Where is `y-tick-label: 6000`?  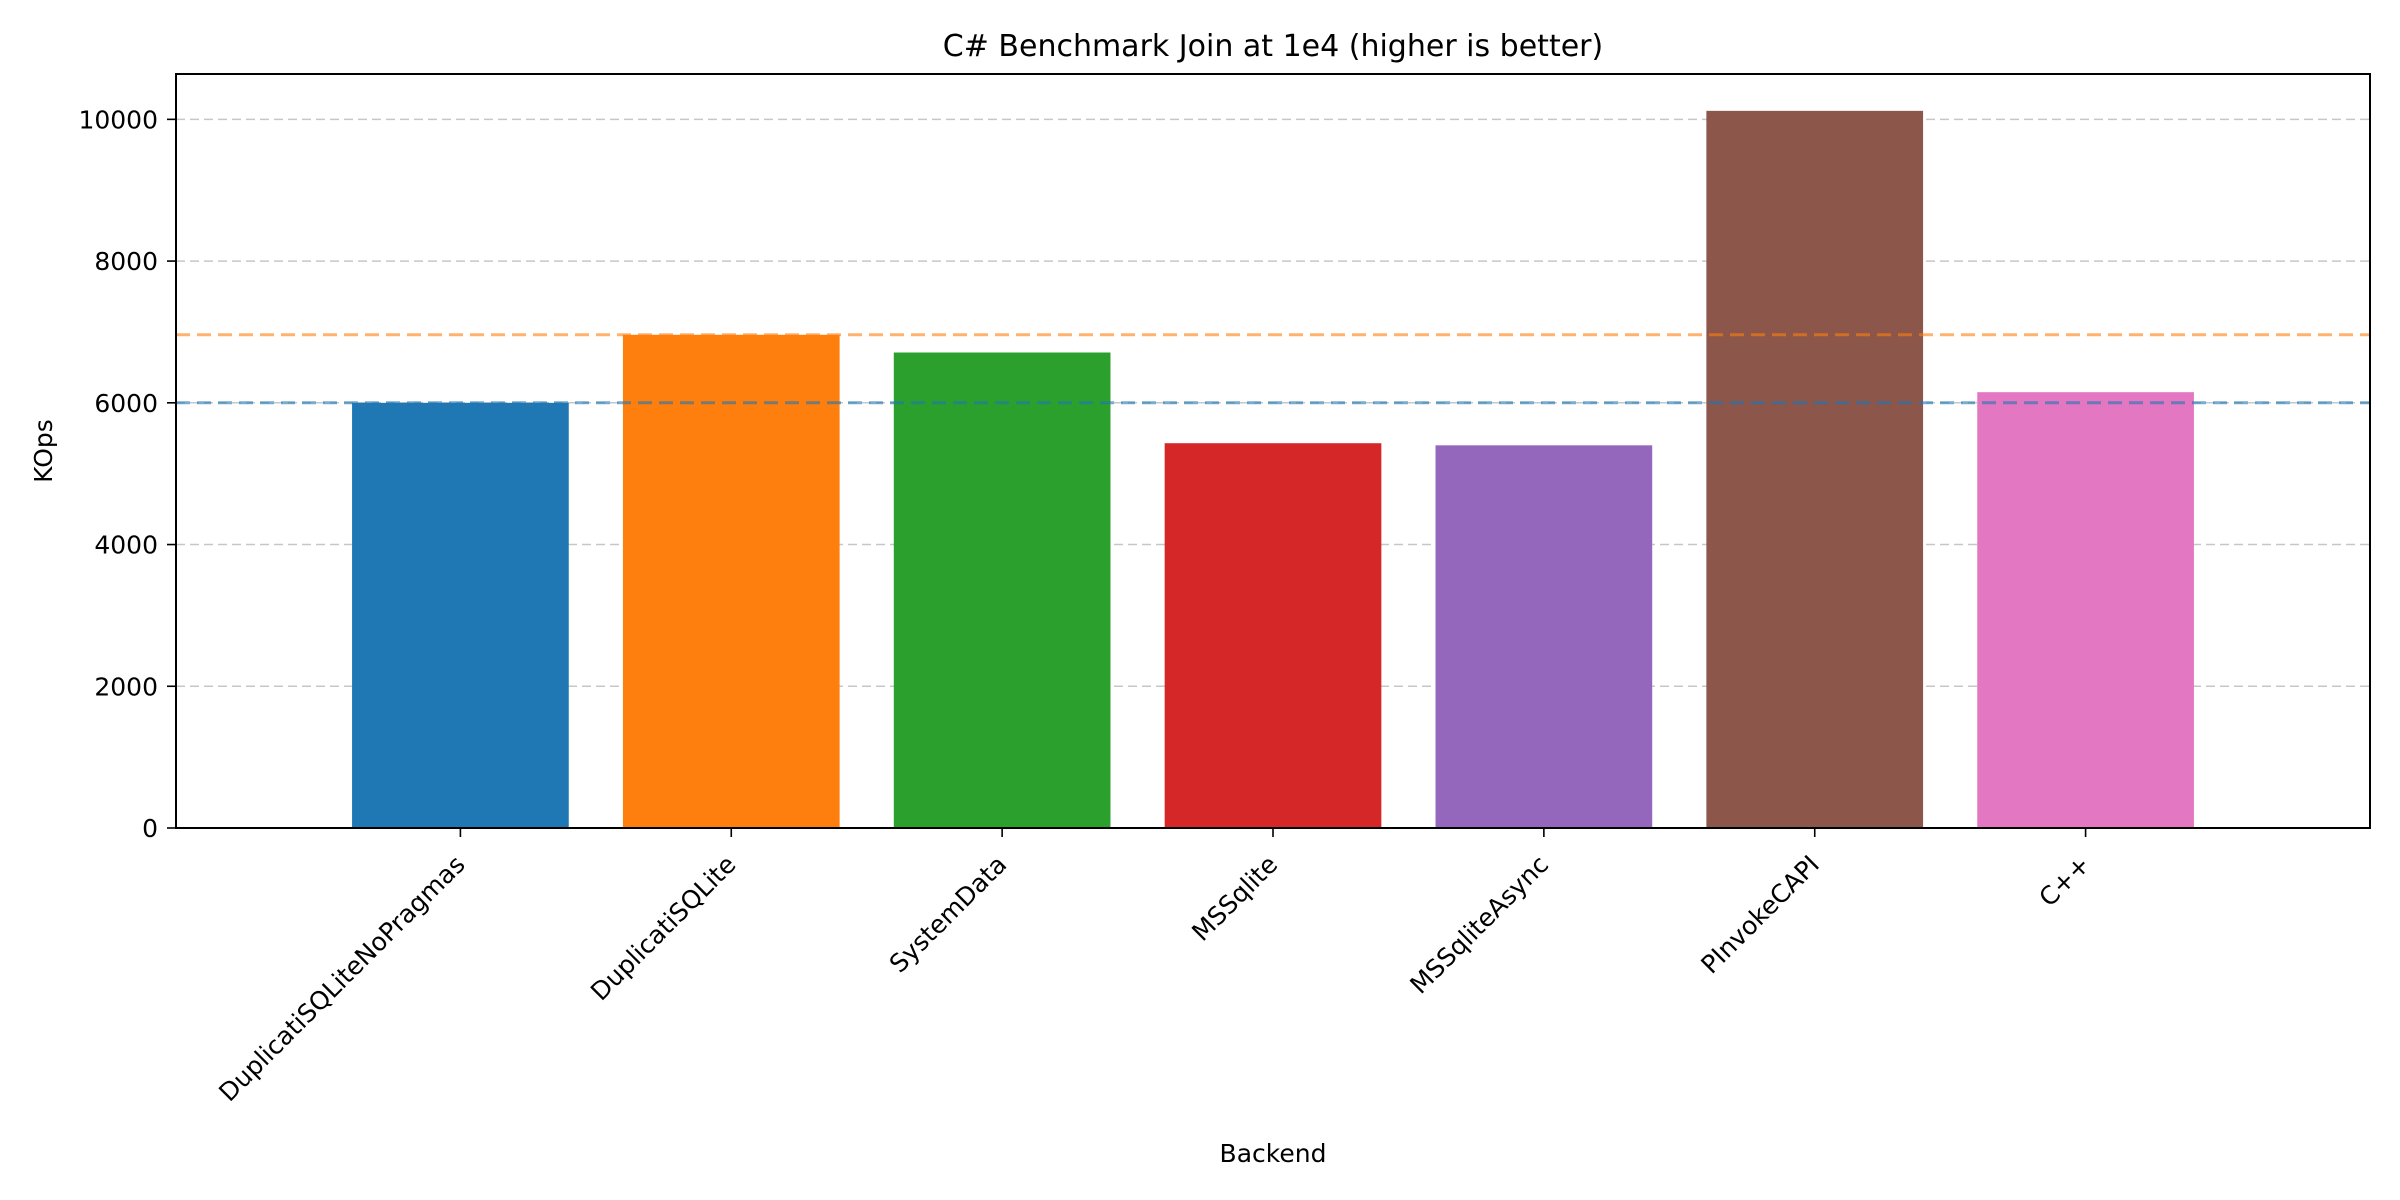 y-tick-label: 6000 is located at coordinates (126, 403).